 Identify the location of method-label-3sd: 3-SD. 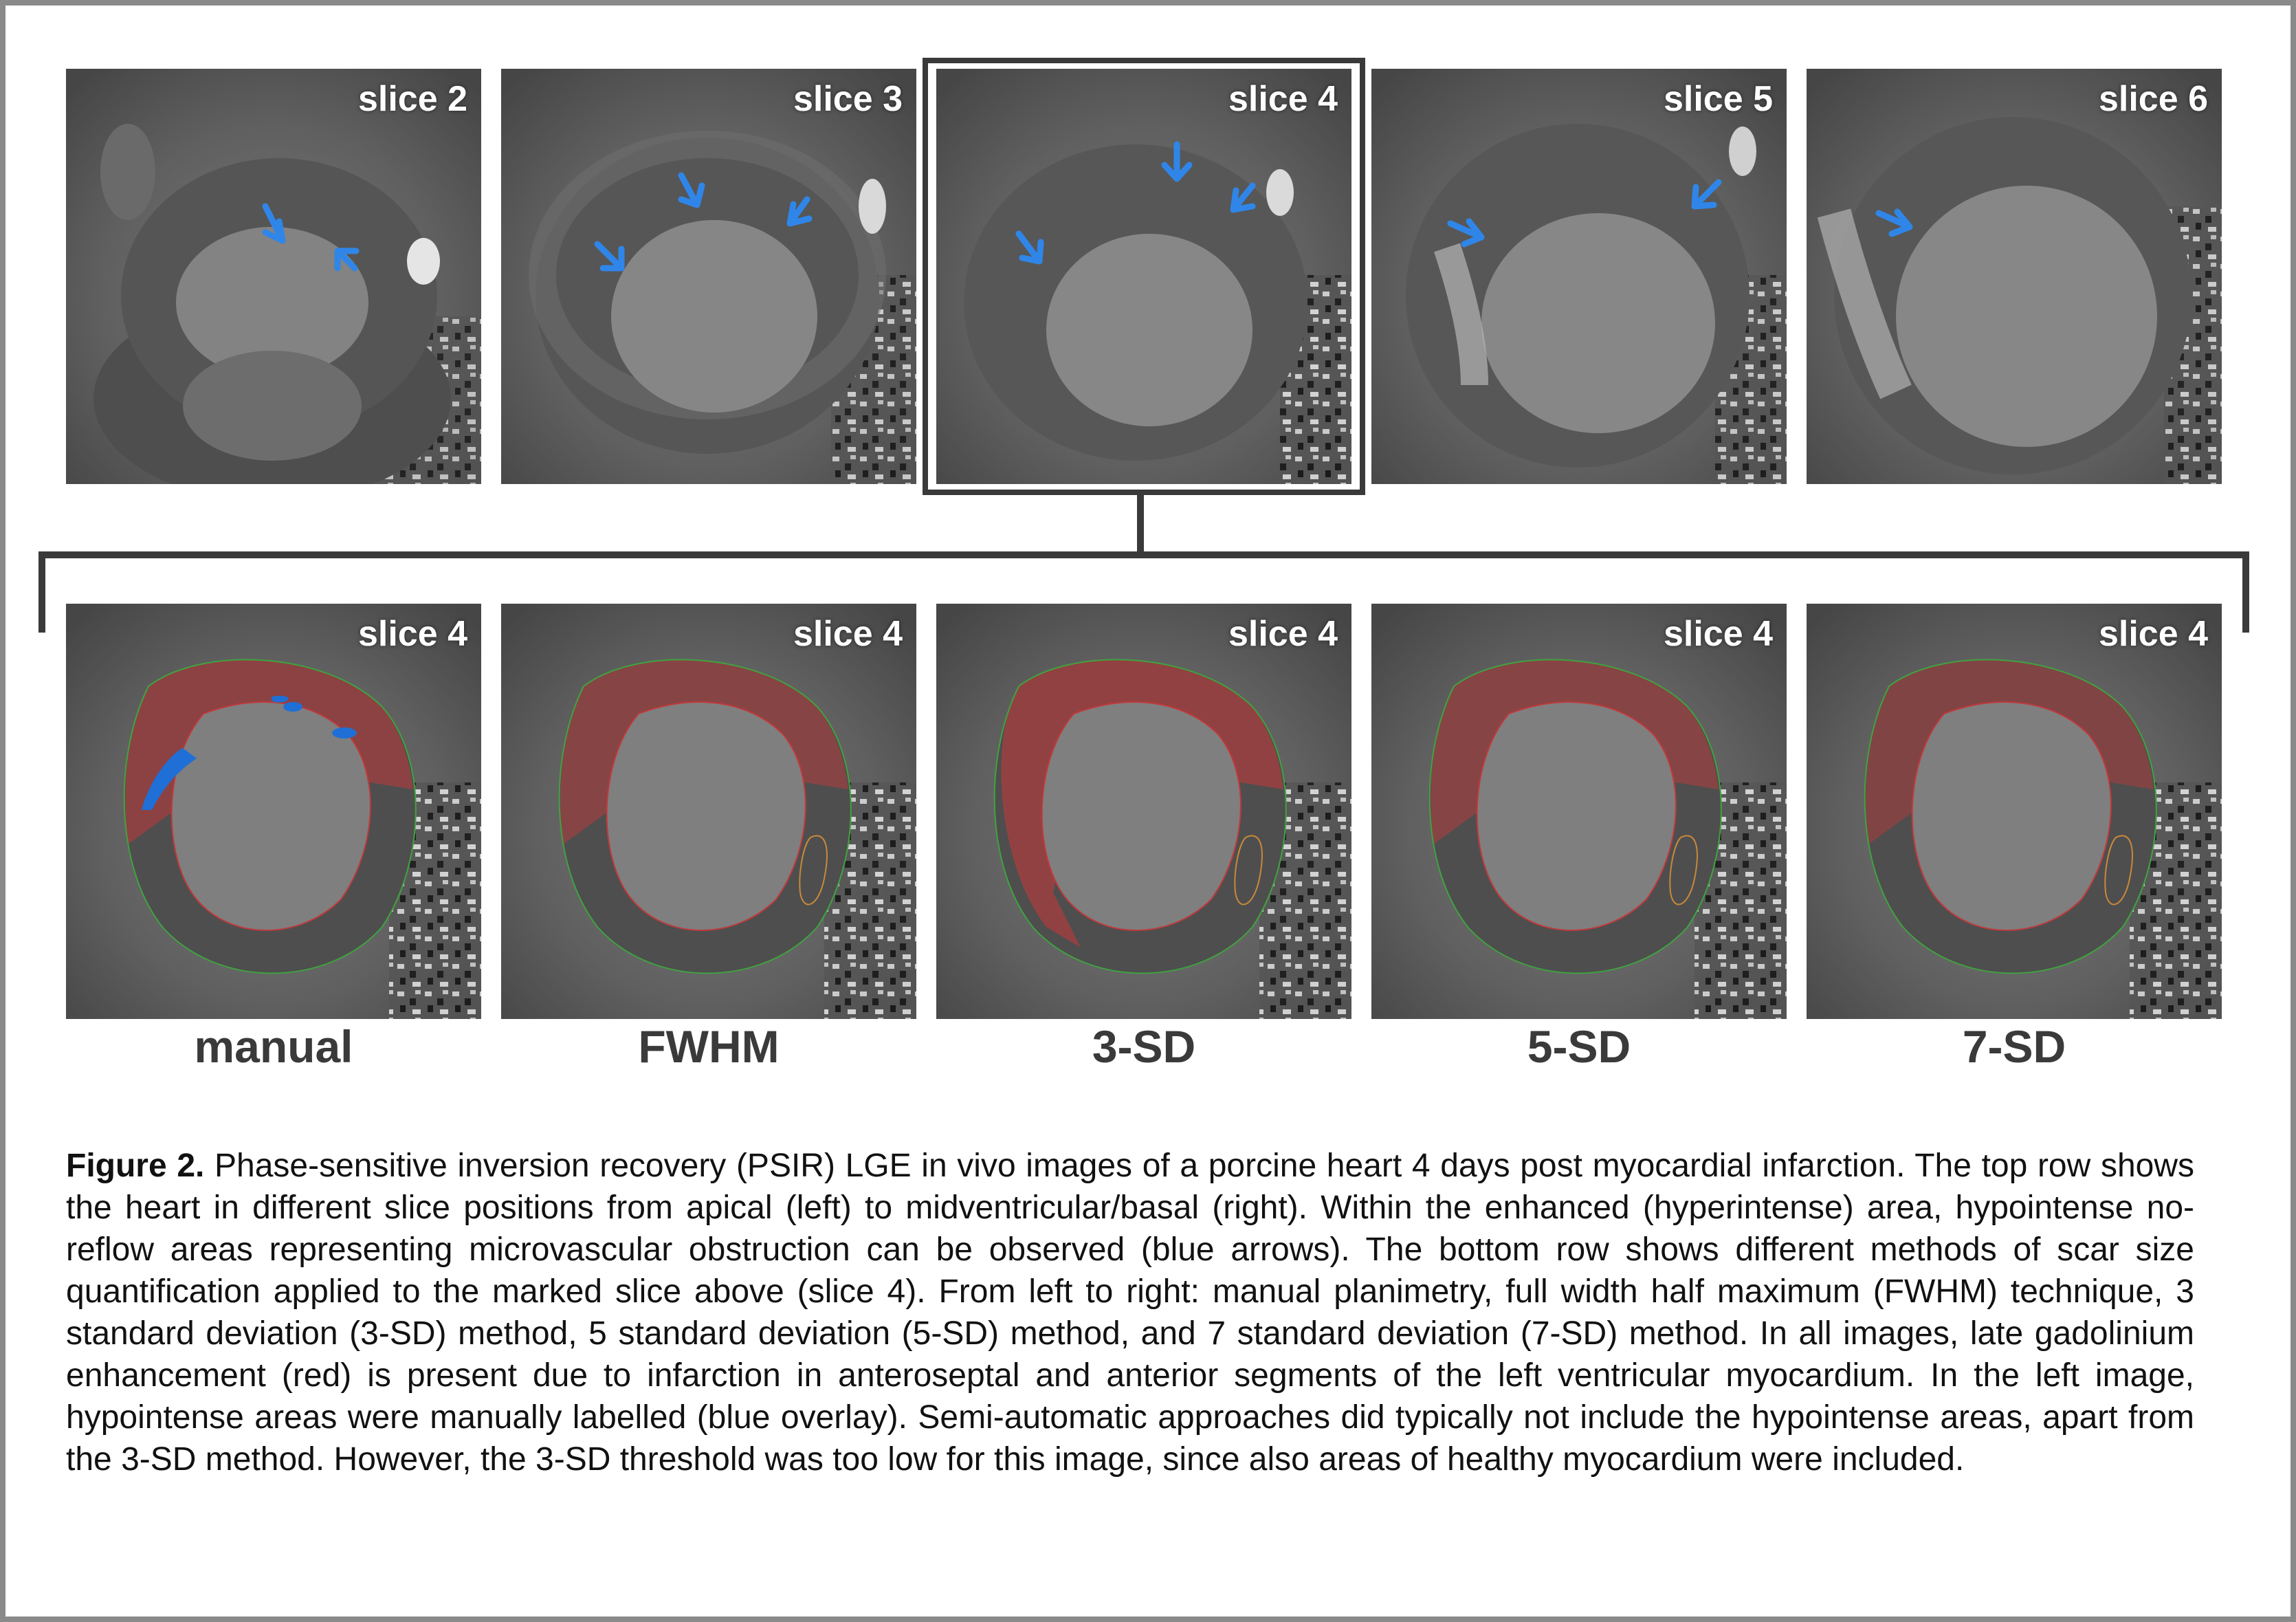
(1144, 1046).